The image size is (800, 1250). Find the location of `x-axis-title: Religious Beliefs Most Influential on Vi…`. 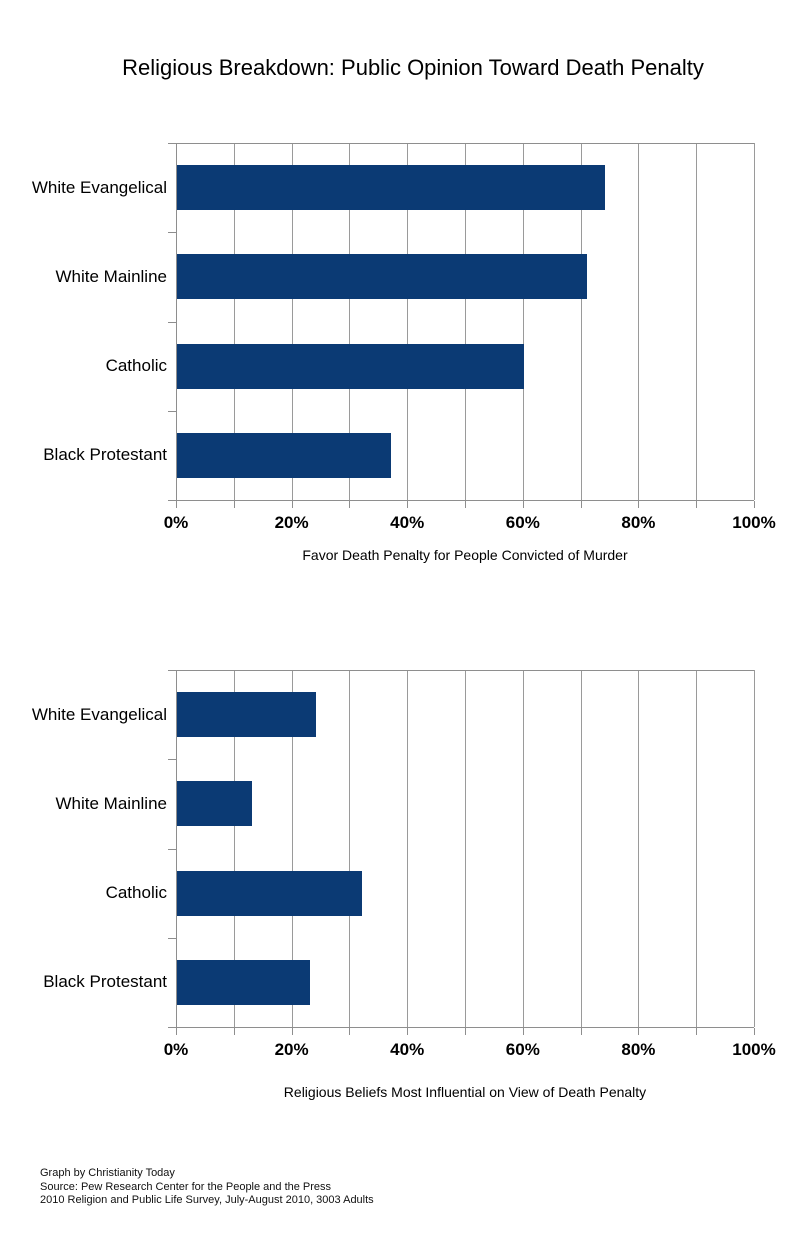

x-axis-title: Religious Beliefs Most Influential on Vi… is located at coordinates (465, 1092).